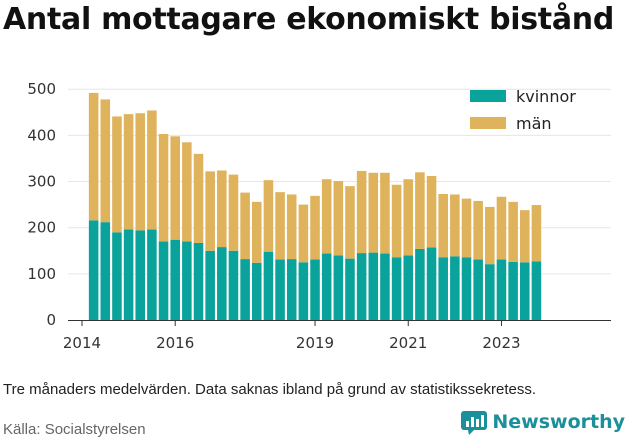 The image size is (631, 439). I want to click on brand-name: Newsworthy, so click(558, 422).